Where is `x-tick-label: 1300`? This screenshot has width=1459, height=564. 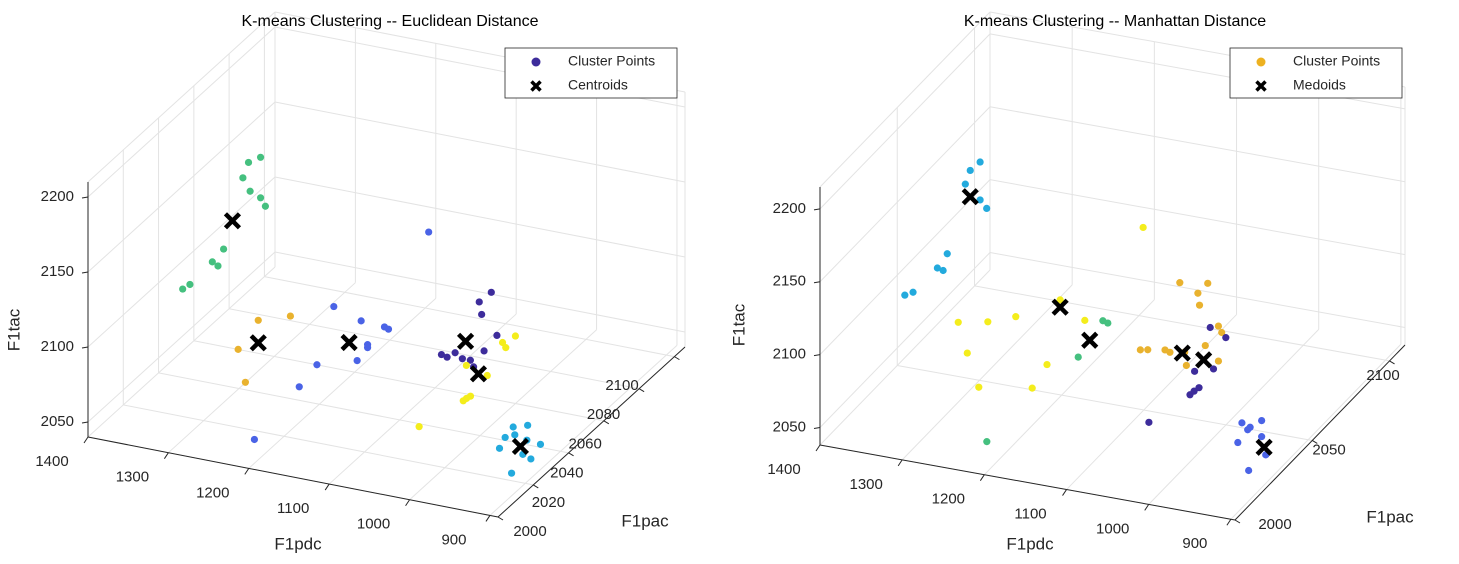
x-tick-label: 1300 is located at coordinates (865, 484).